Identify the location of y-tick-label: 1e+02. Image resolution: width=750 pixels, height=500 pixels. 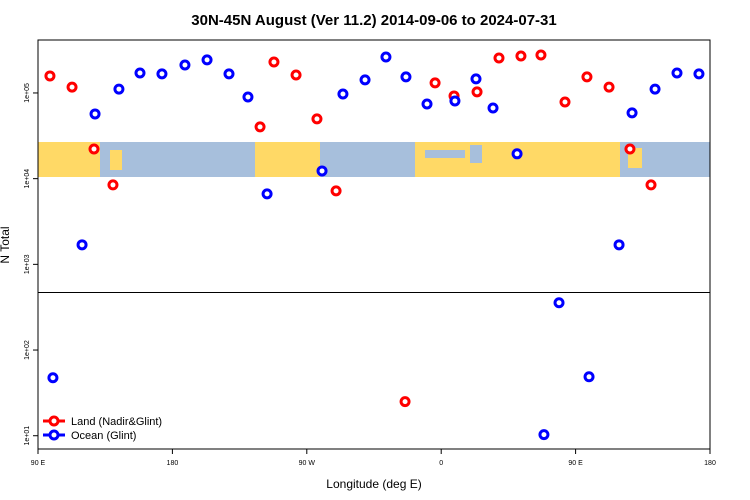
(27, 350).